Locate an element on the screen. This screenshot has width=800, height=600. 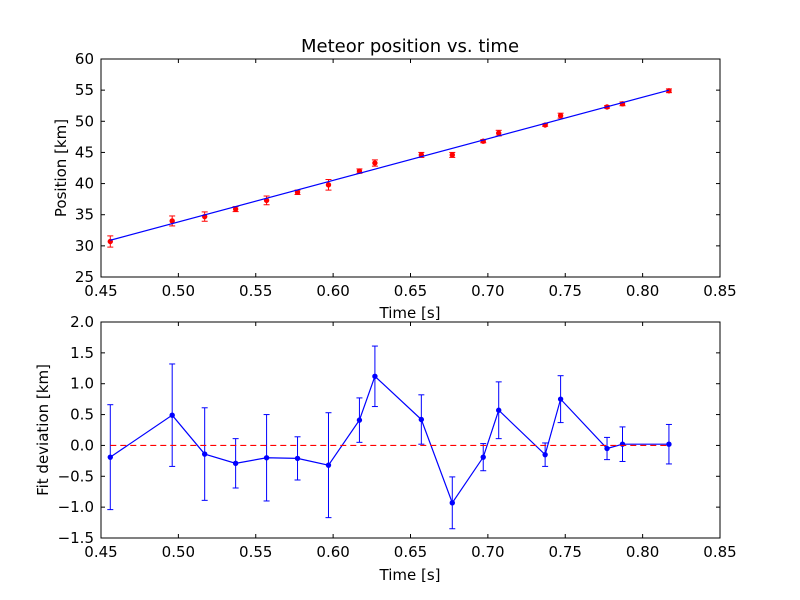
y-tick-label: 1.0 is located at coordinates (82, 384).